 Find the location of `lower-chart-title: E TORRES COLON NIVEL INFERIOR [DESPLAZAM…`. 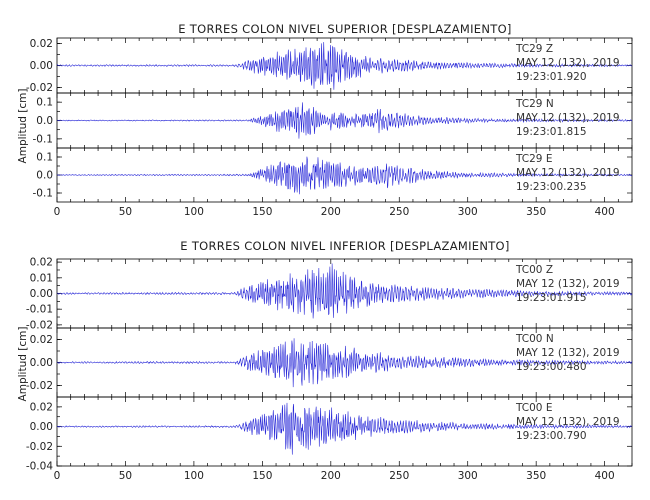

lower-chart-title: E TORRES COLON NIVEL INFERIOR [DESPLAZAM… is located at coordinates (344, 246).